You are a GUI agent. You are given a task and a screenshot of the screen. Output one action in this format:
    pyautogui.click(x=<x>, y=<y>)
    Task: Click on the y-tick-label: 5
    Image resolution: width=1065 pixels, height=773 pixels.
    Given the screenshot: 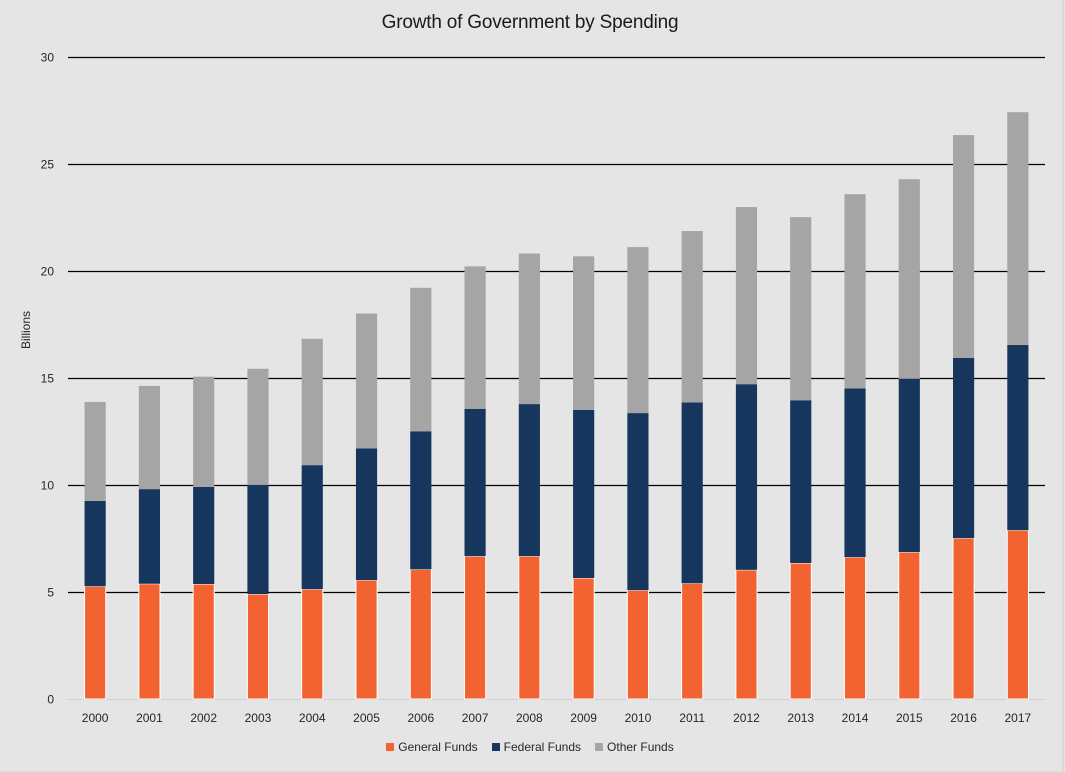 What is the action you would take?
    pyautogui.click(x=50, y=593)
    